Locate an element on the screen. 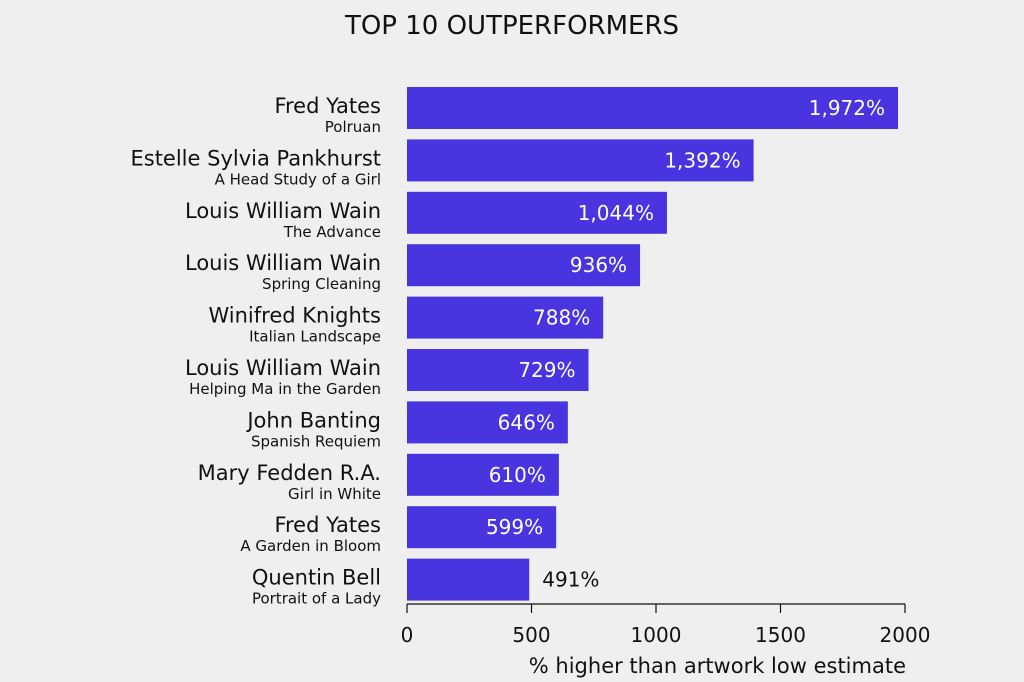  artwork-label: Girl in White is located at coordinates (334, 494).